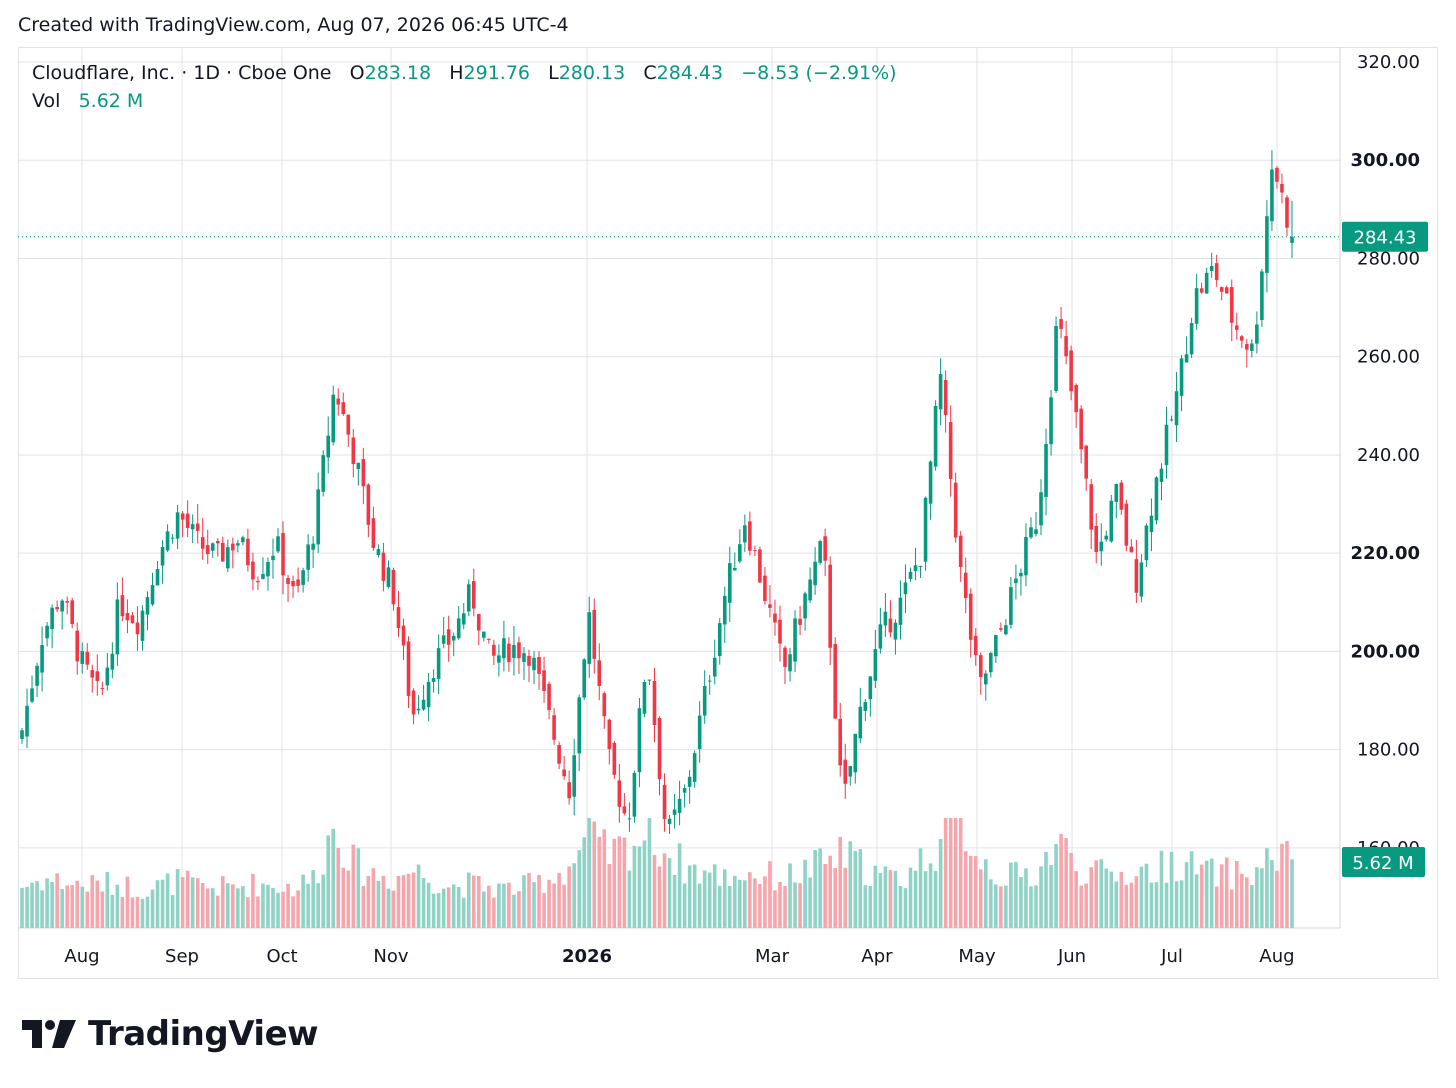 The width and height of the screenshot is (1456, 1088). I want to click on legend-close-label: C, so click(650, 73).